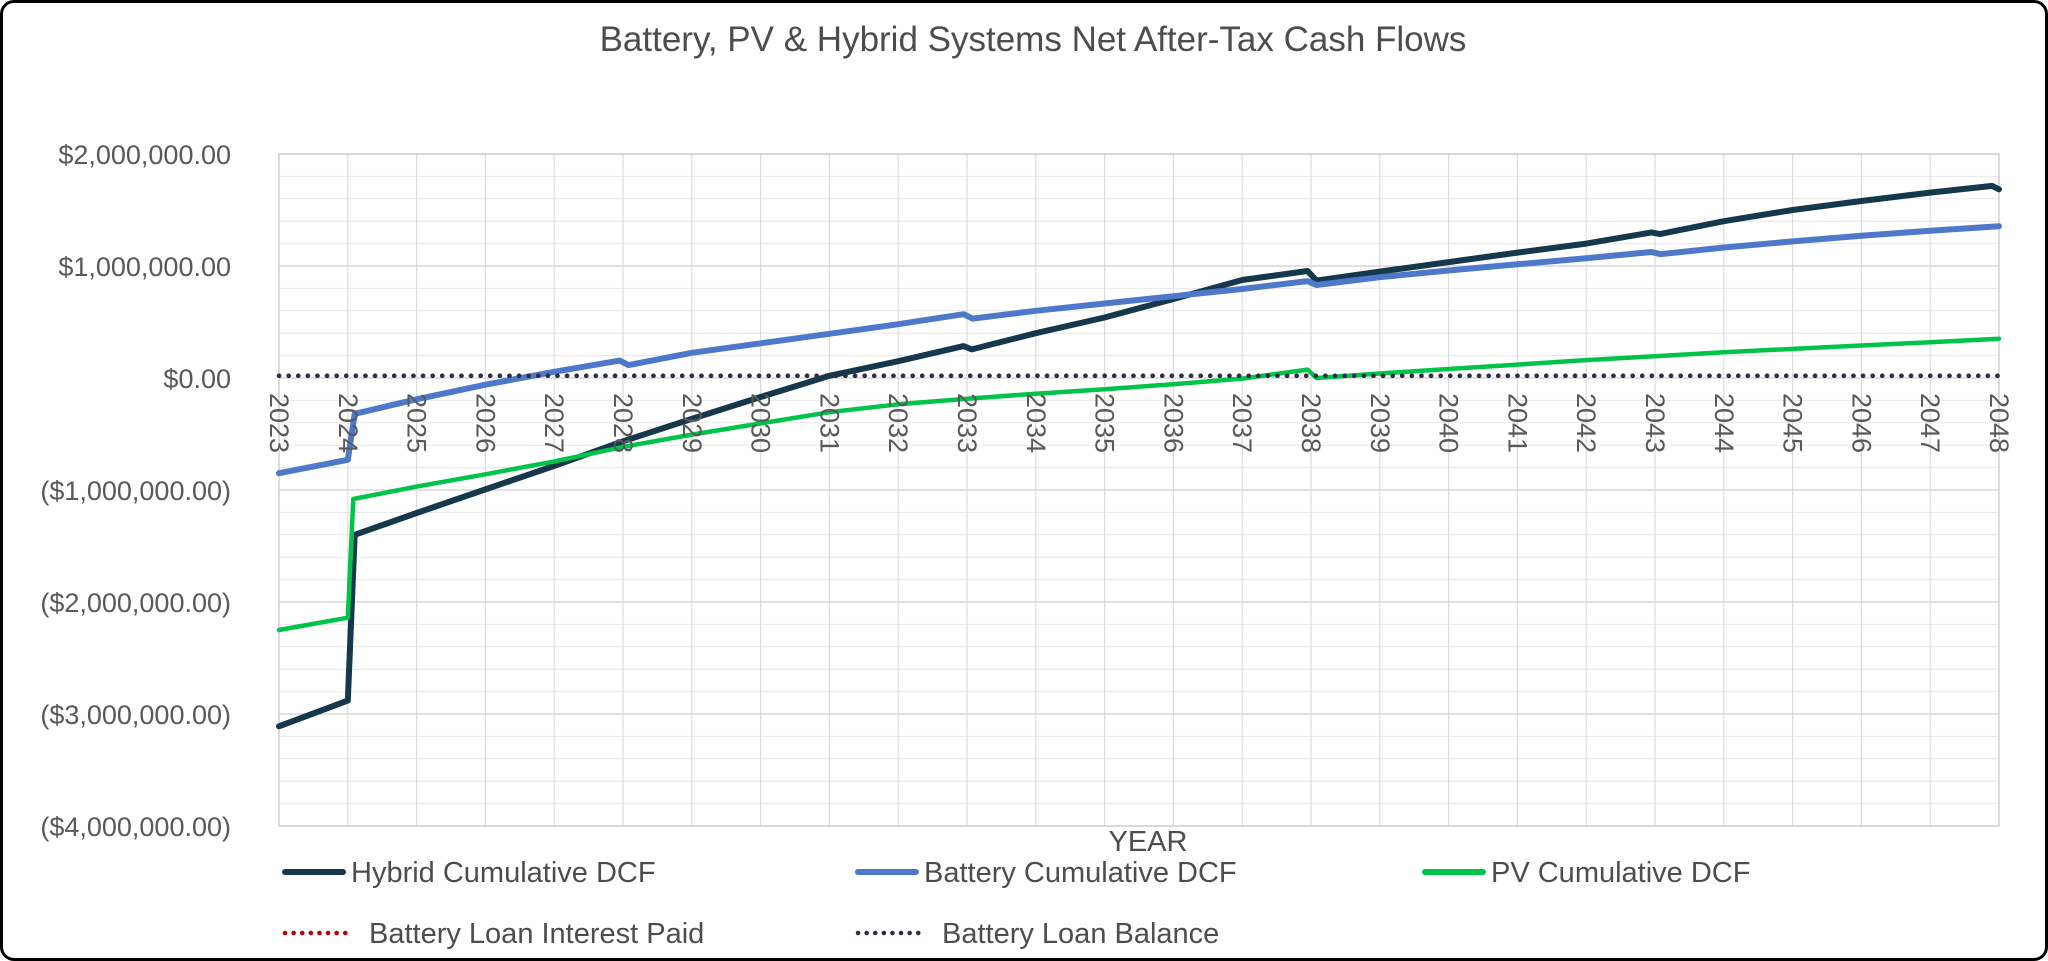  Describe the element at coordinates (623, 423) in the screenshot. I see `x-tick-label-2028: 2028` at that location.